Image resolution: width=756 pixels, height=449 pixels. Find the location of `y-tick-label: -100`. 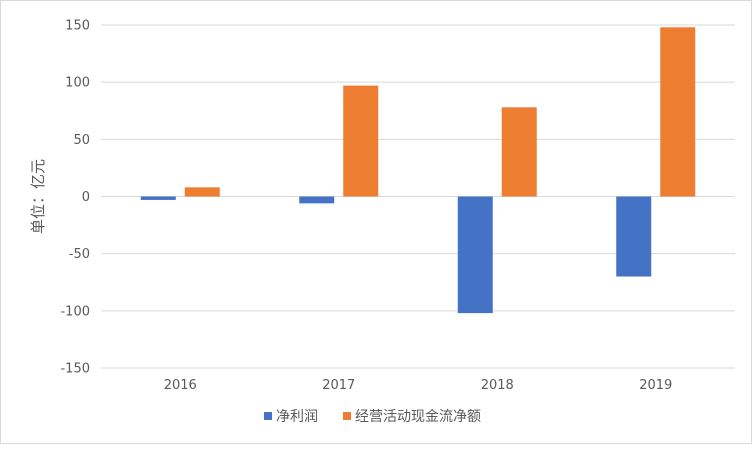

y-tick-label: -100 is located at coordinates (75, 311).